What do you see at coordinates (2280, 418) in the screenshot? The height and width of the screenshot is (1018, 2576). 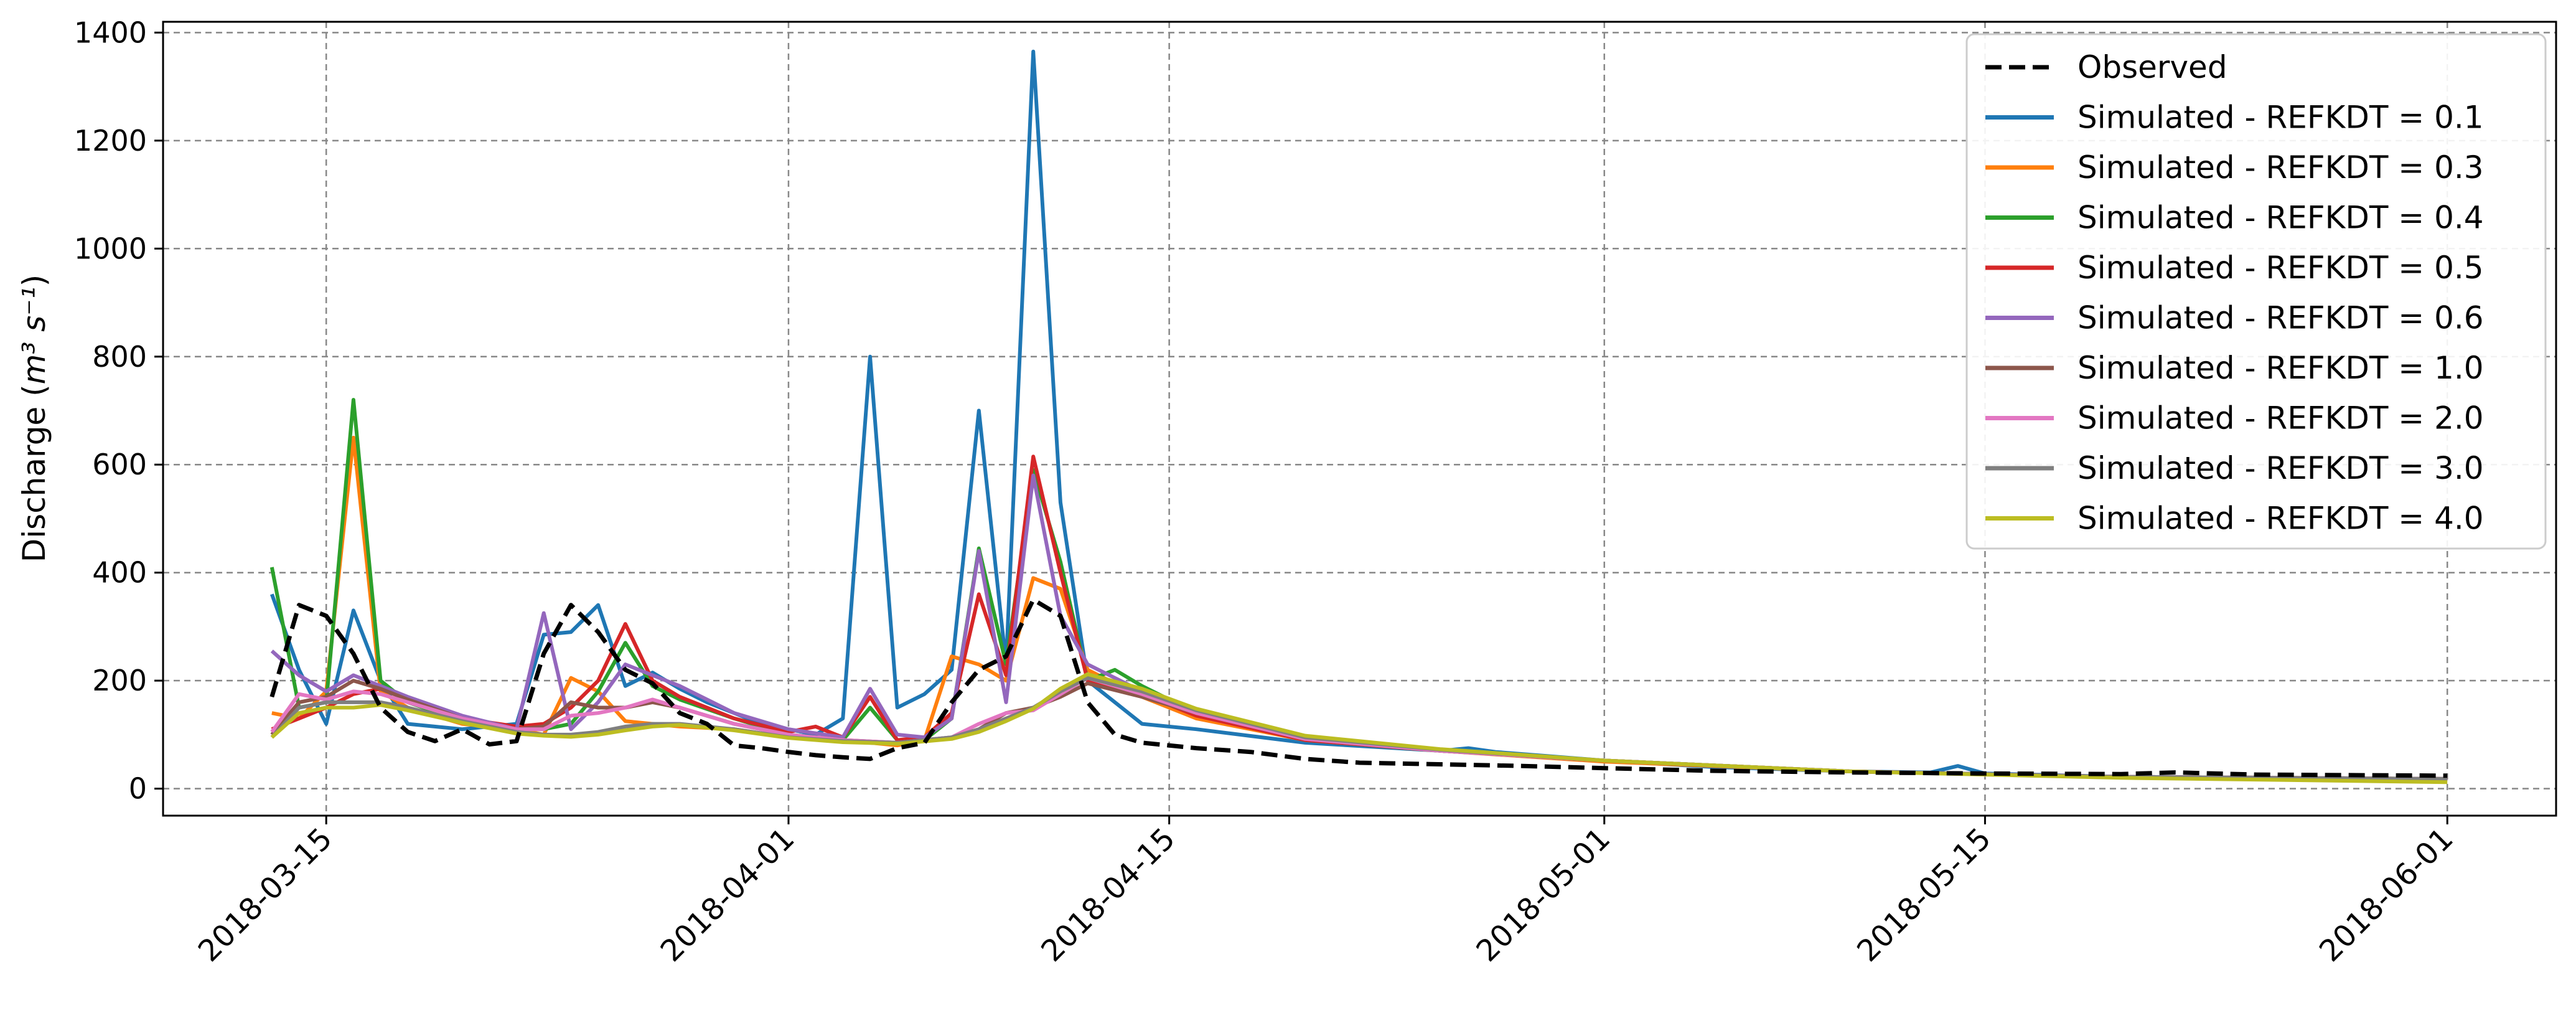 I see `legend-label: Simulated - REFKDT = 2.0` at bounding box center [2280, 418].